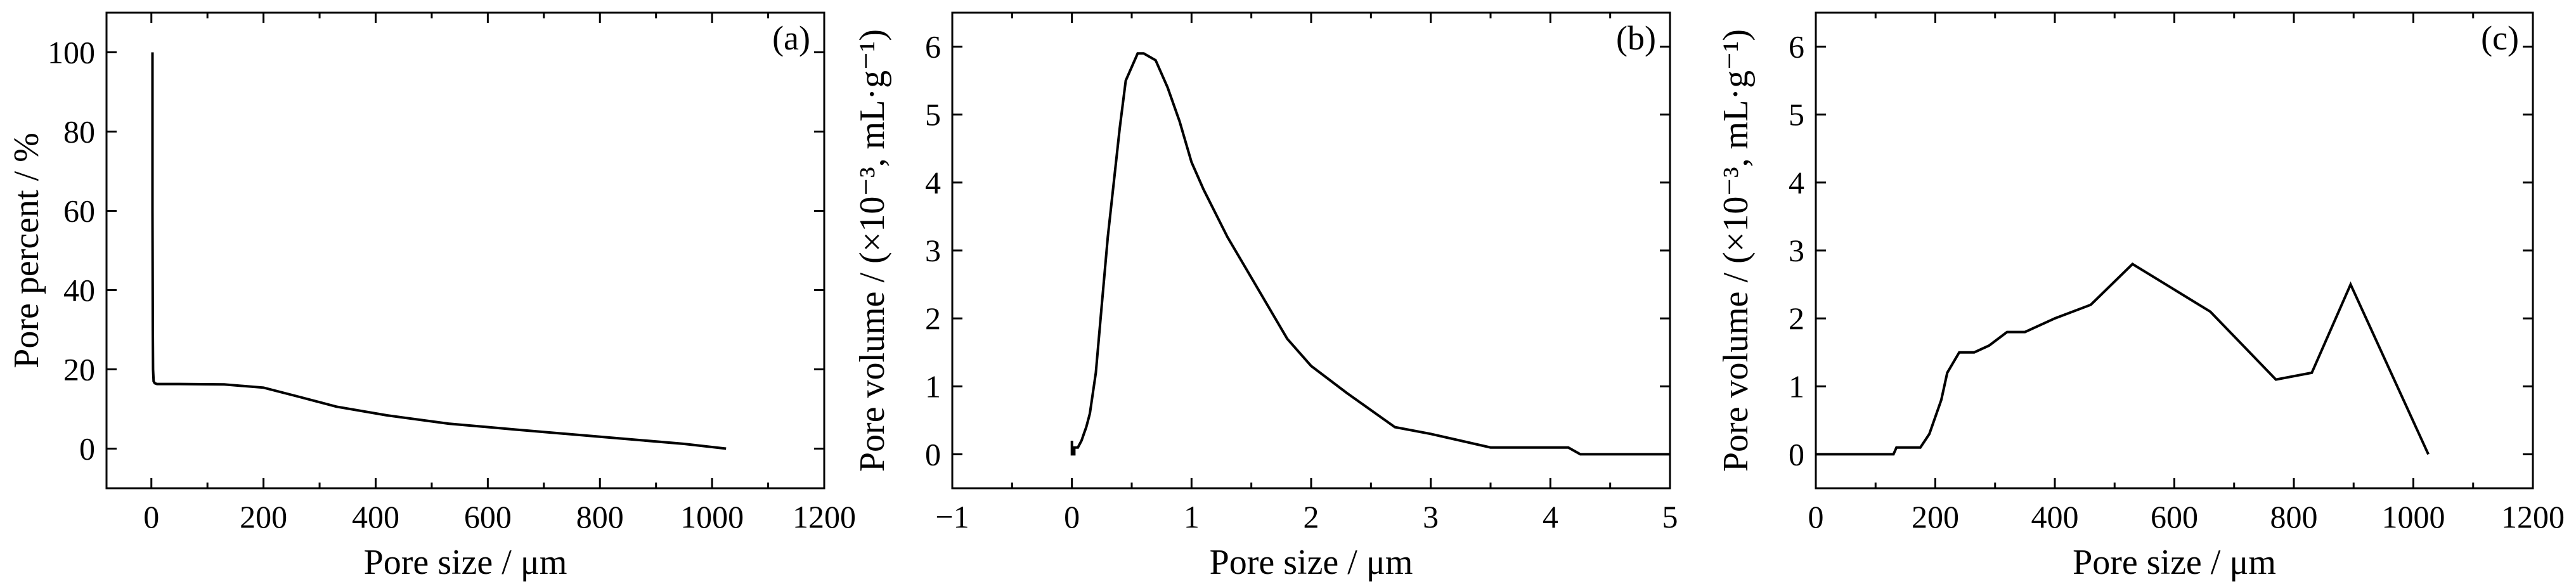 This screenshot has width=2576, height=584. I want to click on y-tick-label: 100, so click(71, 52).